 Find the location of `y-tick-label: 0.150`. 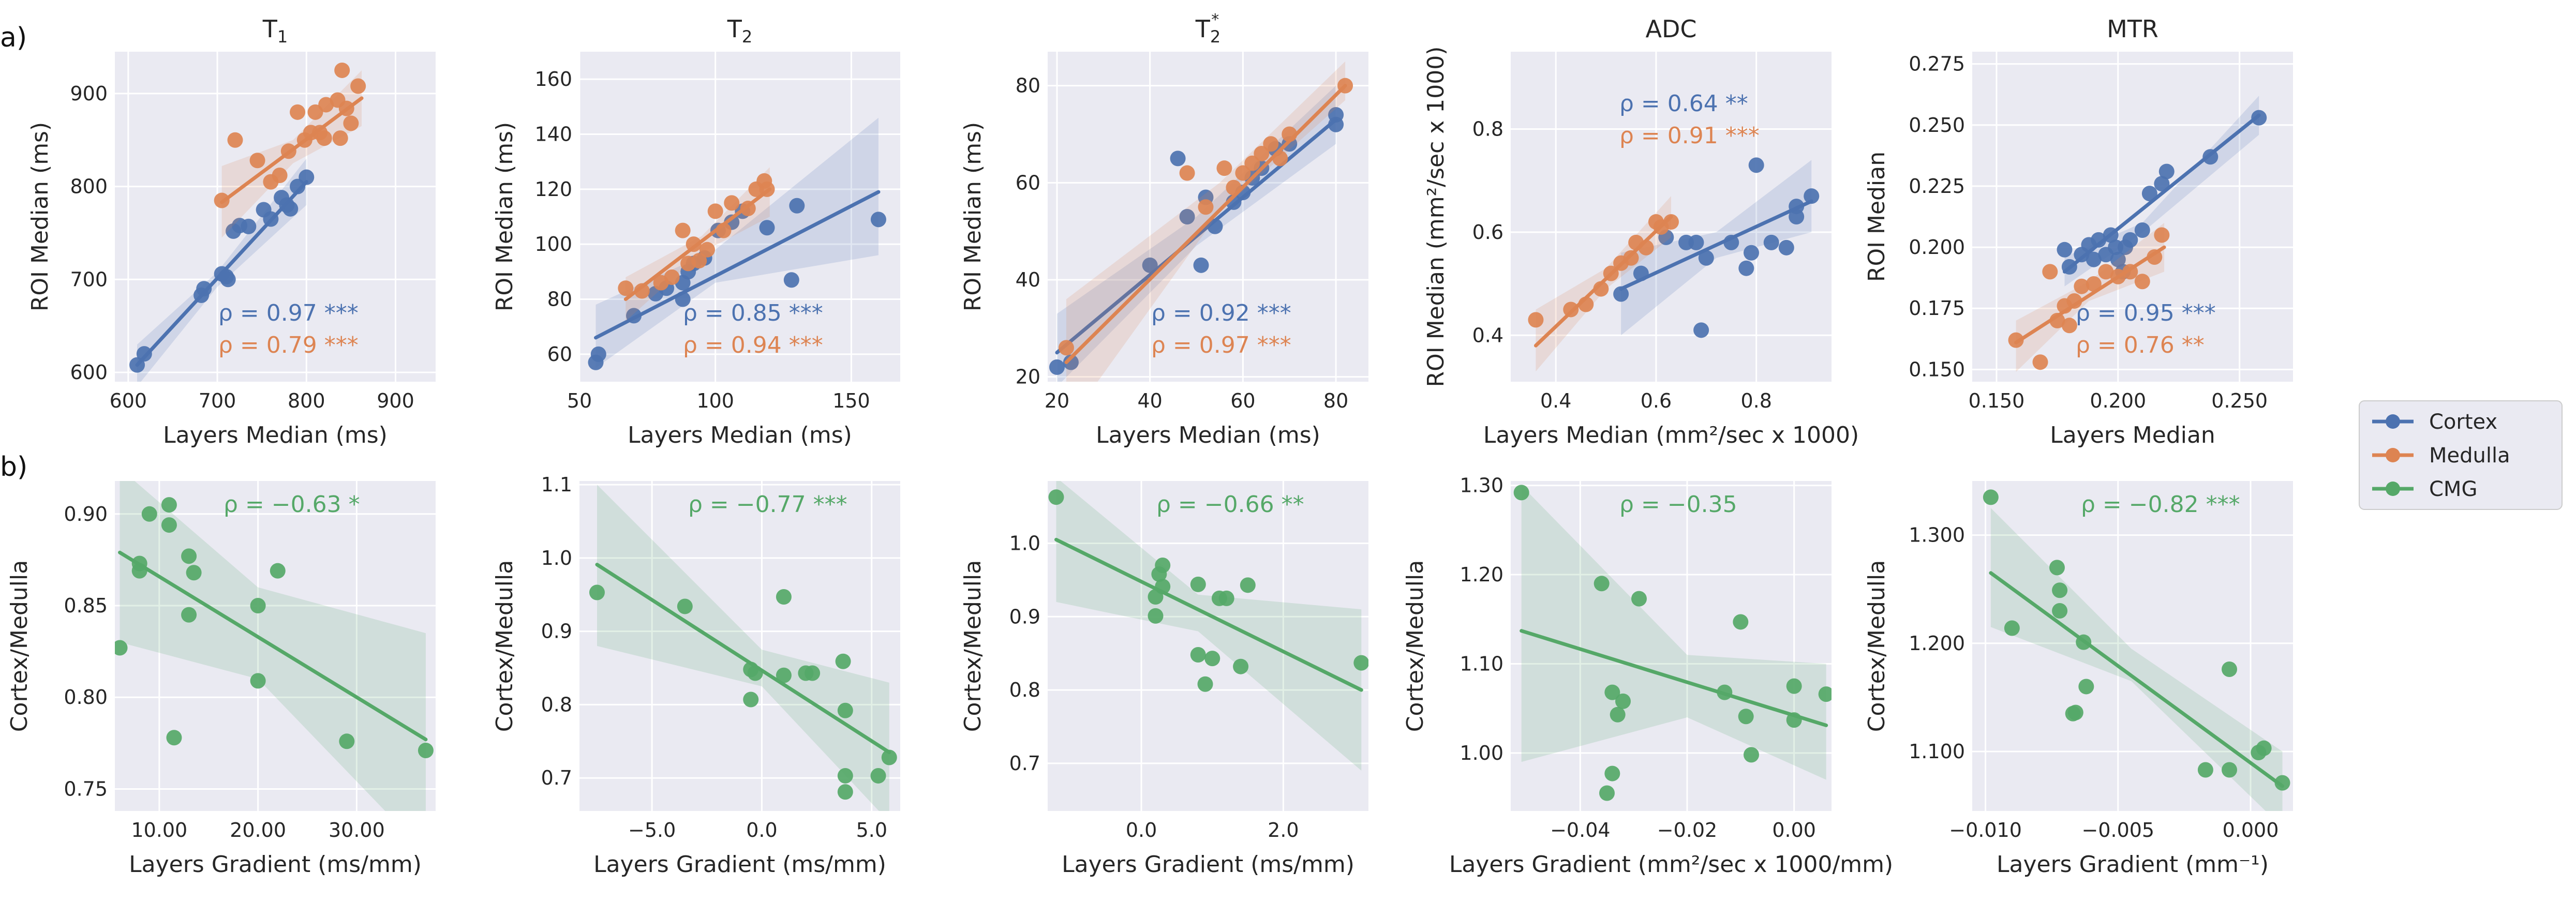

y-tick-label: 0.150 is located at coordinates (1937, 370).